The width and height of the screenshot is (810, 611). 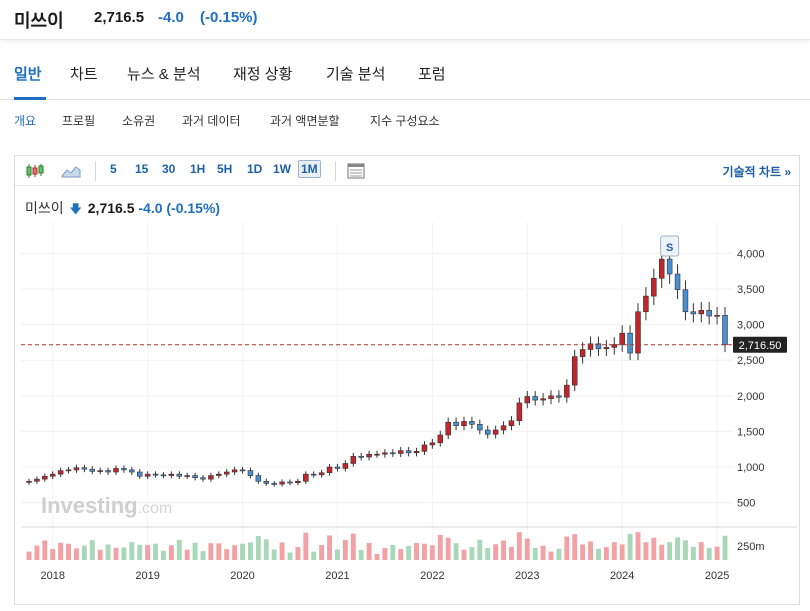 What do you see at coordinates (142, 169) in the screenshot?
I see `interval-15: 15` at bounding box center [142, 169].